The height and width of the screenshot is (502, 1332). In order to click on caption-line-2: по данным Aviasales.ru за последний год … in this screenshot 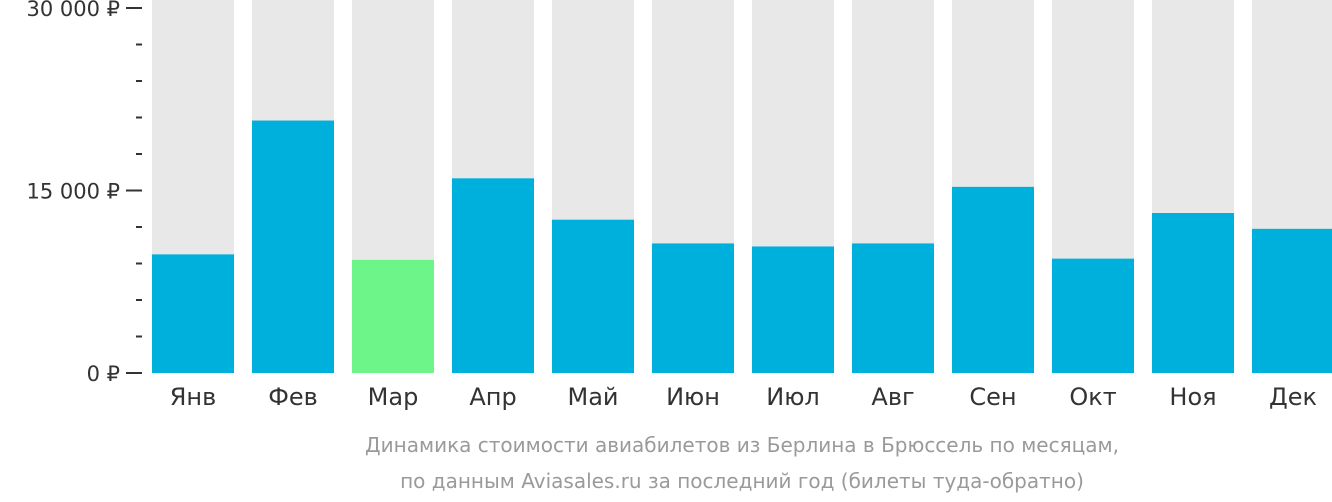, I will do `click(742, 481)`.